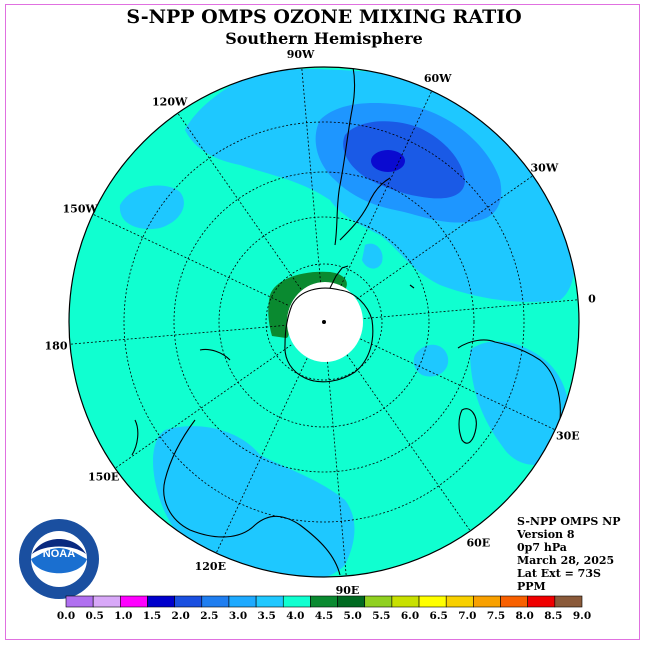 The height and width of the screenshot is (648, 648). Describe the element at coordinates (553, 616) in the screenshot. I see `colorbar-tick-label: 8.5` at that location.